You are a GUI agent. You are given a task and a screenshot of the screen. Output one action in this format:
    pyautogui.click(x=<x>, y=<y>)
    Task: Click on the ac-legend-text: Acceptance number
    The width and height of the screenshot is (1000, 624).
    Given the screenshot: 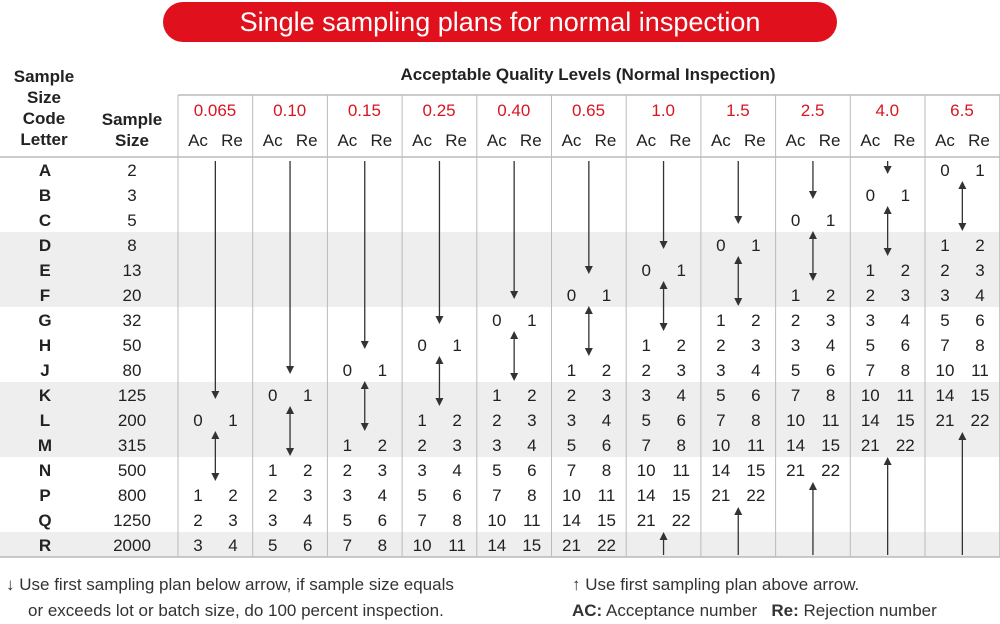 What is the action you would take?
    pyautogui.click(x=682, y=610)
    